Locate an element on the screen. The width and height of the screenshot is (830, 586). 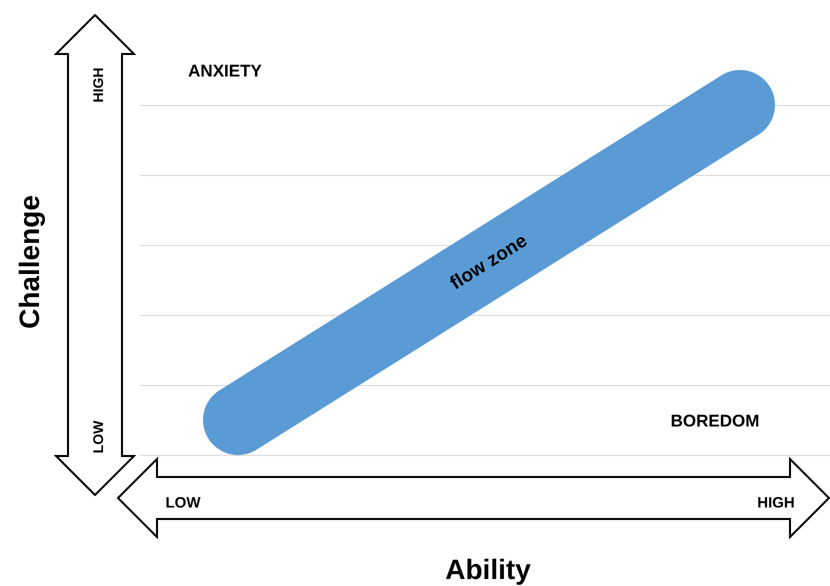
x-axis-title: Ability is located at coordinates (488, 570).